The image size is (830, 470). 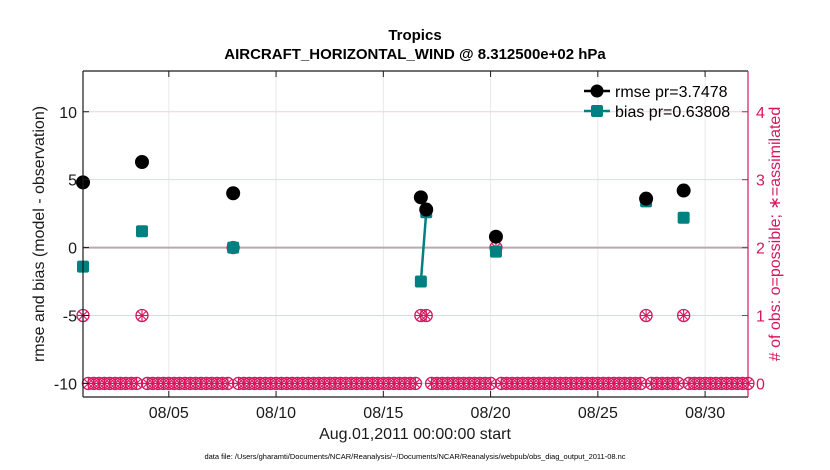 What do you see at coordinates (72, 249) in the screenshot?
I see `y-tick-label: 0` at bounding box center [72, 249].